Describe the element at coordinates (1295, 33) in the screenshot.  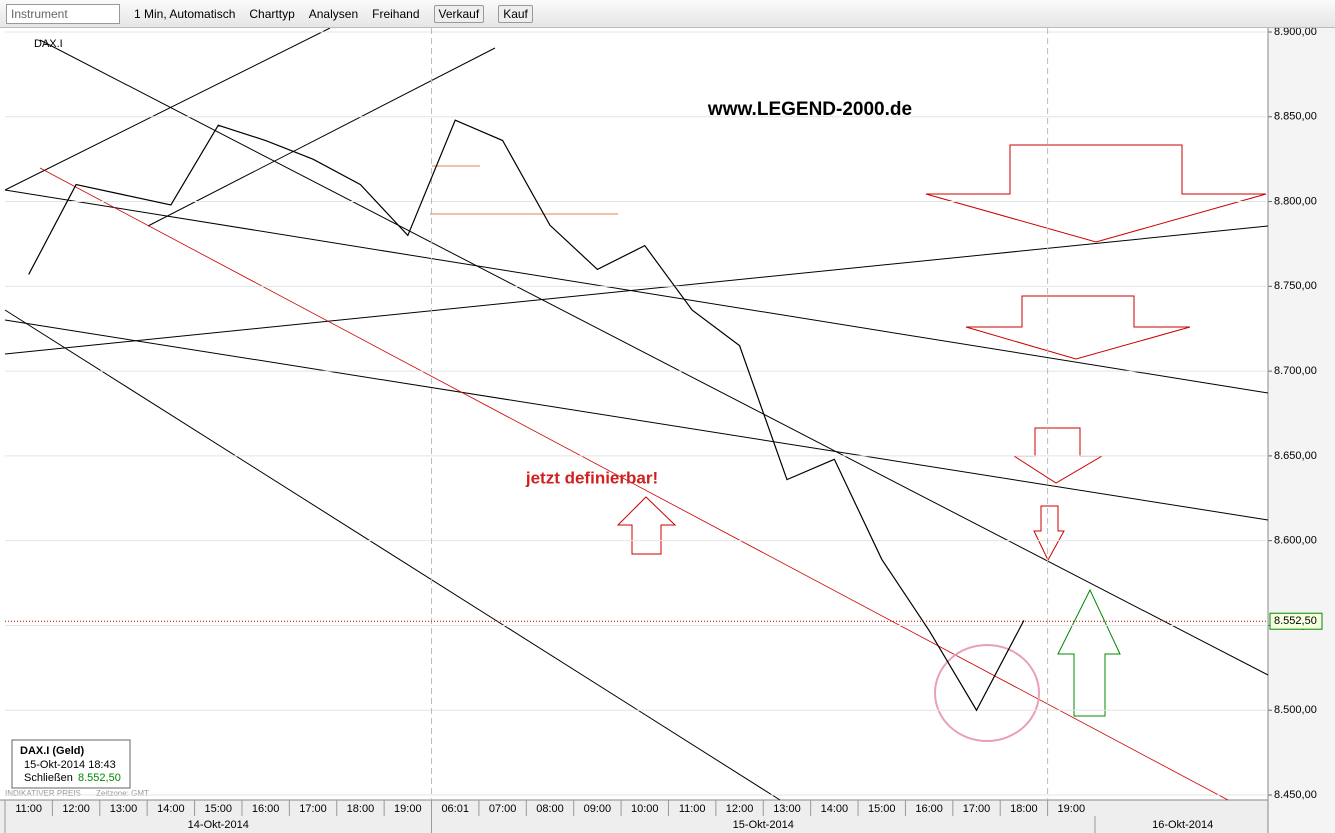
I see `y-tick-label: 8.900,00` at that location.